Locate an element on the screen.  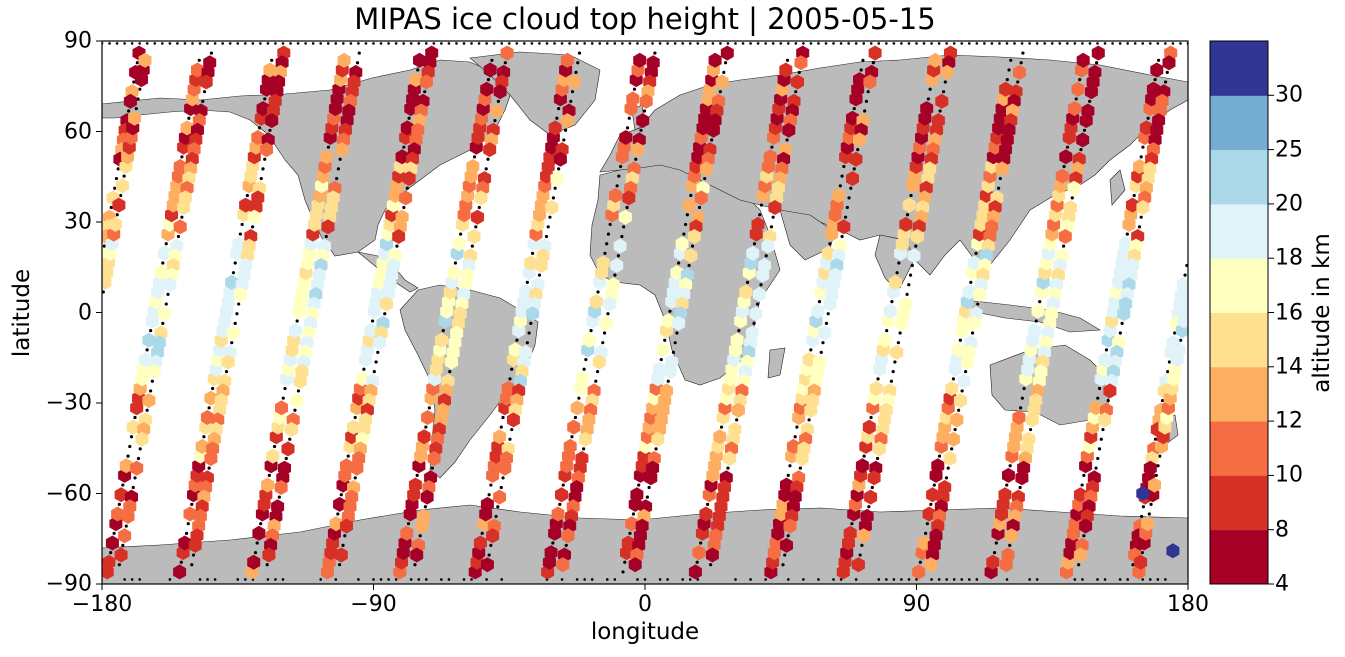
colorbar-tick-label: 10 is located at coordinates (1289, 475).